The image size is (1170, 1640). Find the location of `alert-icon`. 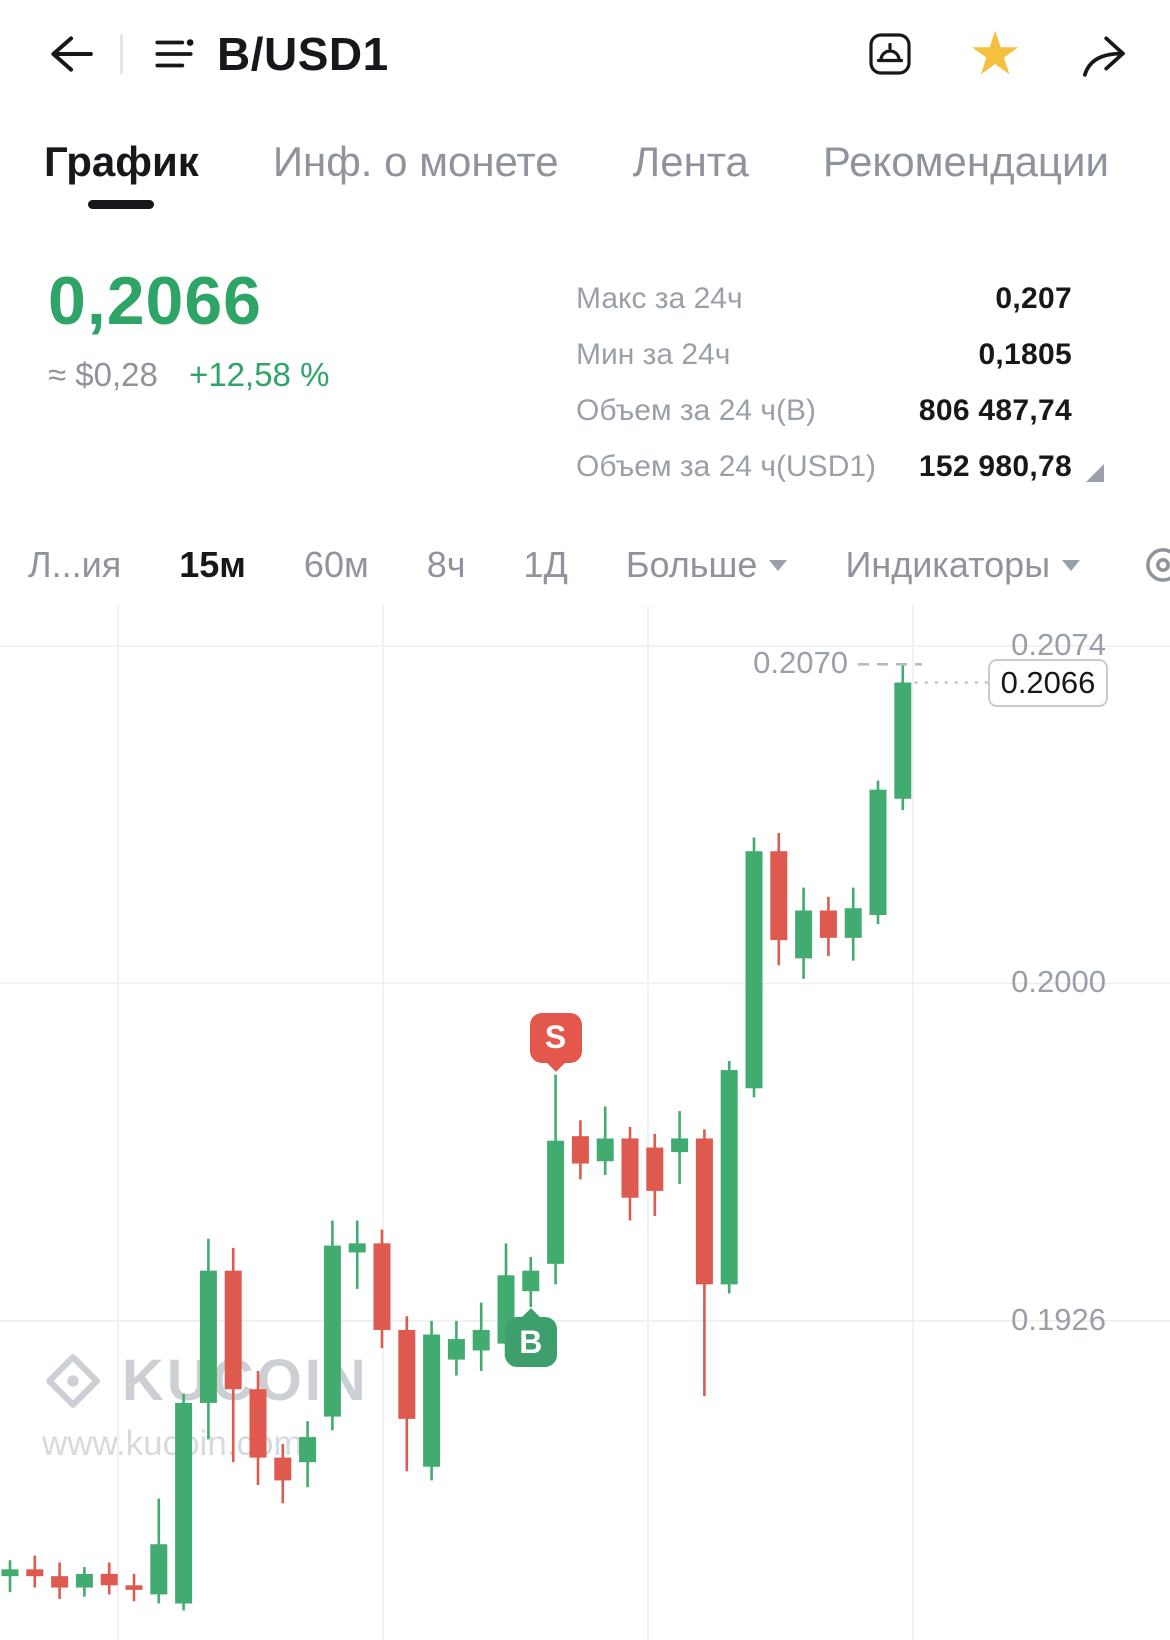

alert-icon is located at coordinates (890, 54).